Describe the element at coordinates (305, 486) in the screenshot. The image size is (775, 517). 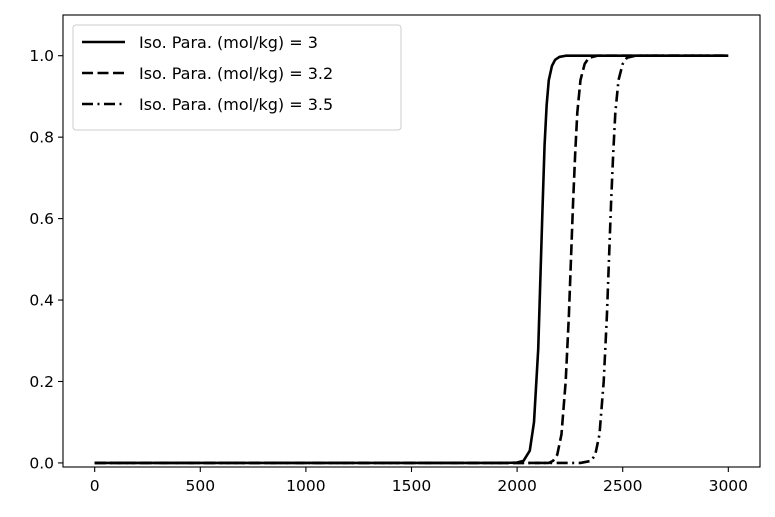
I see `x-tick-label: 1000` at that location.